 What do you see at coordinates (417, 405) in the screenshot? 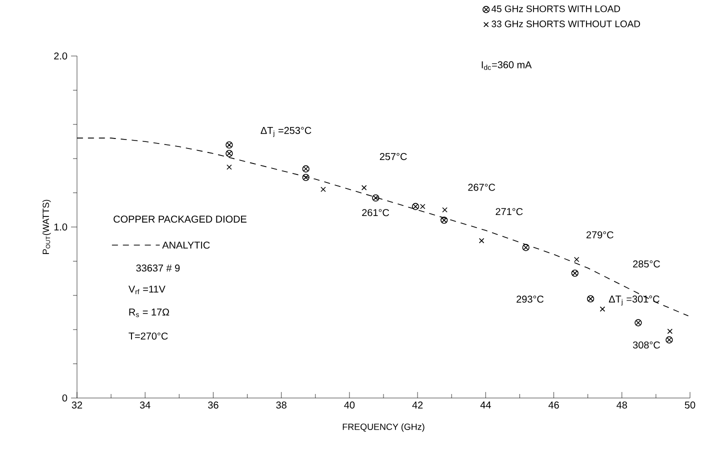
I see `x-tick-label: 42` at bounding box center [417, 405].